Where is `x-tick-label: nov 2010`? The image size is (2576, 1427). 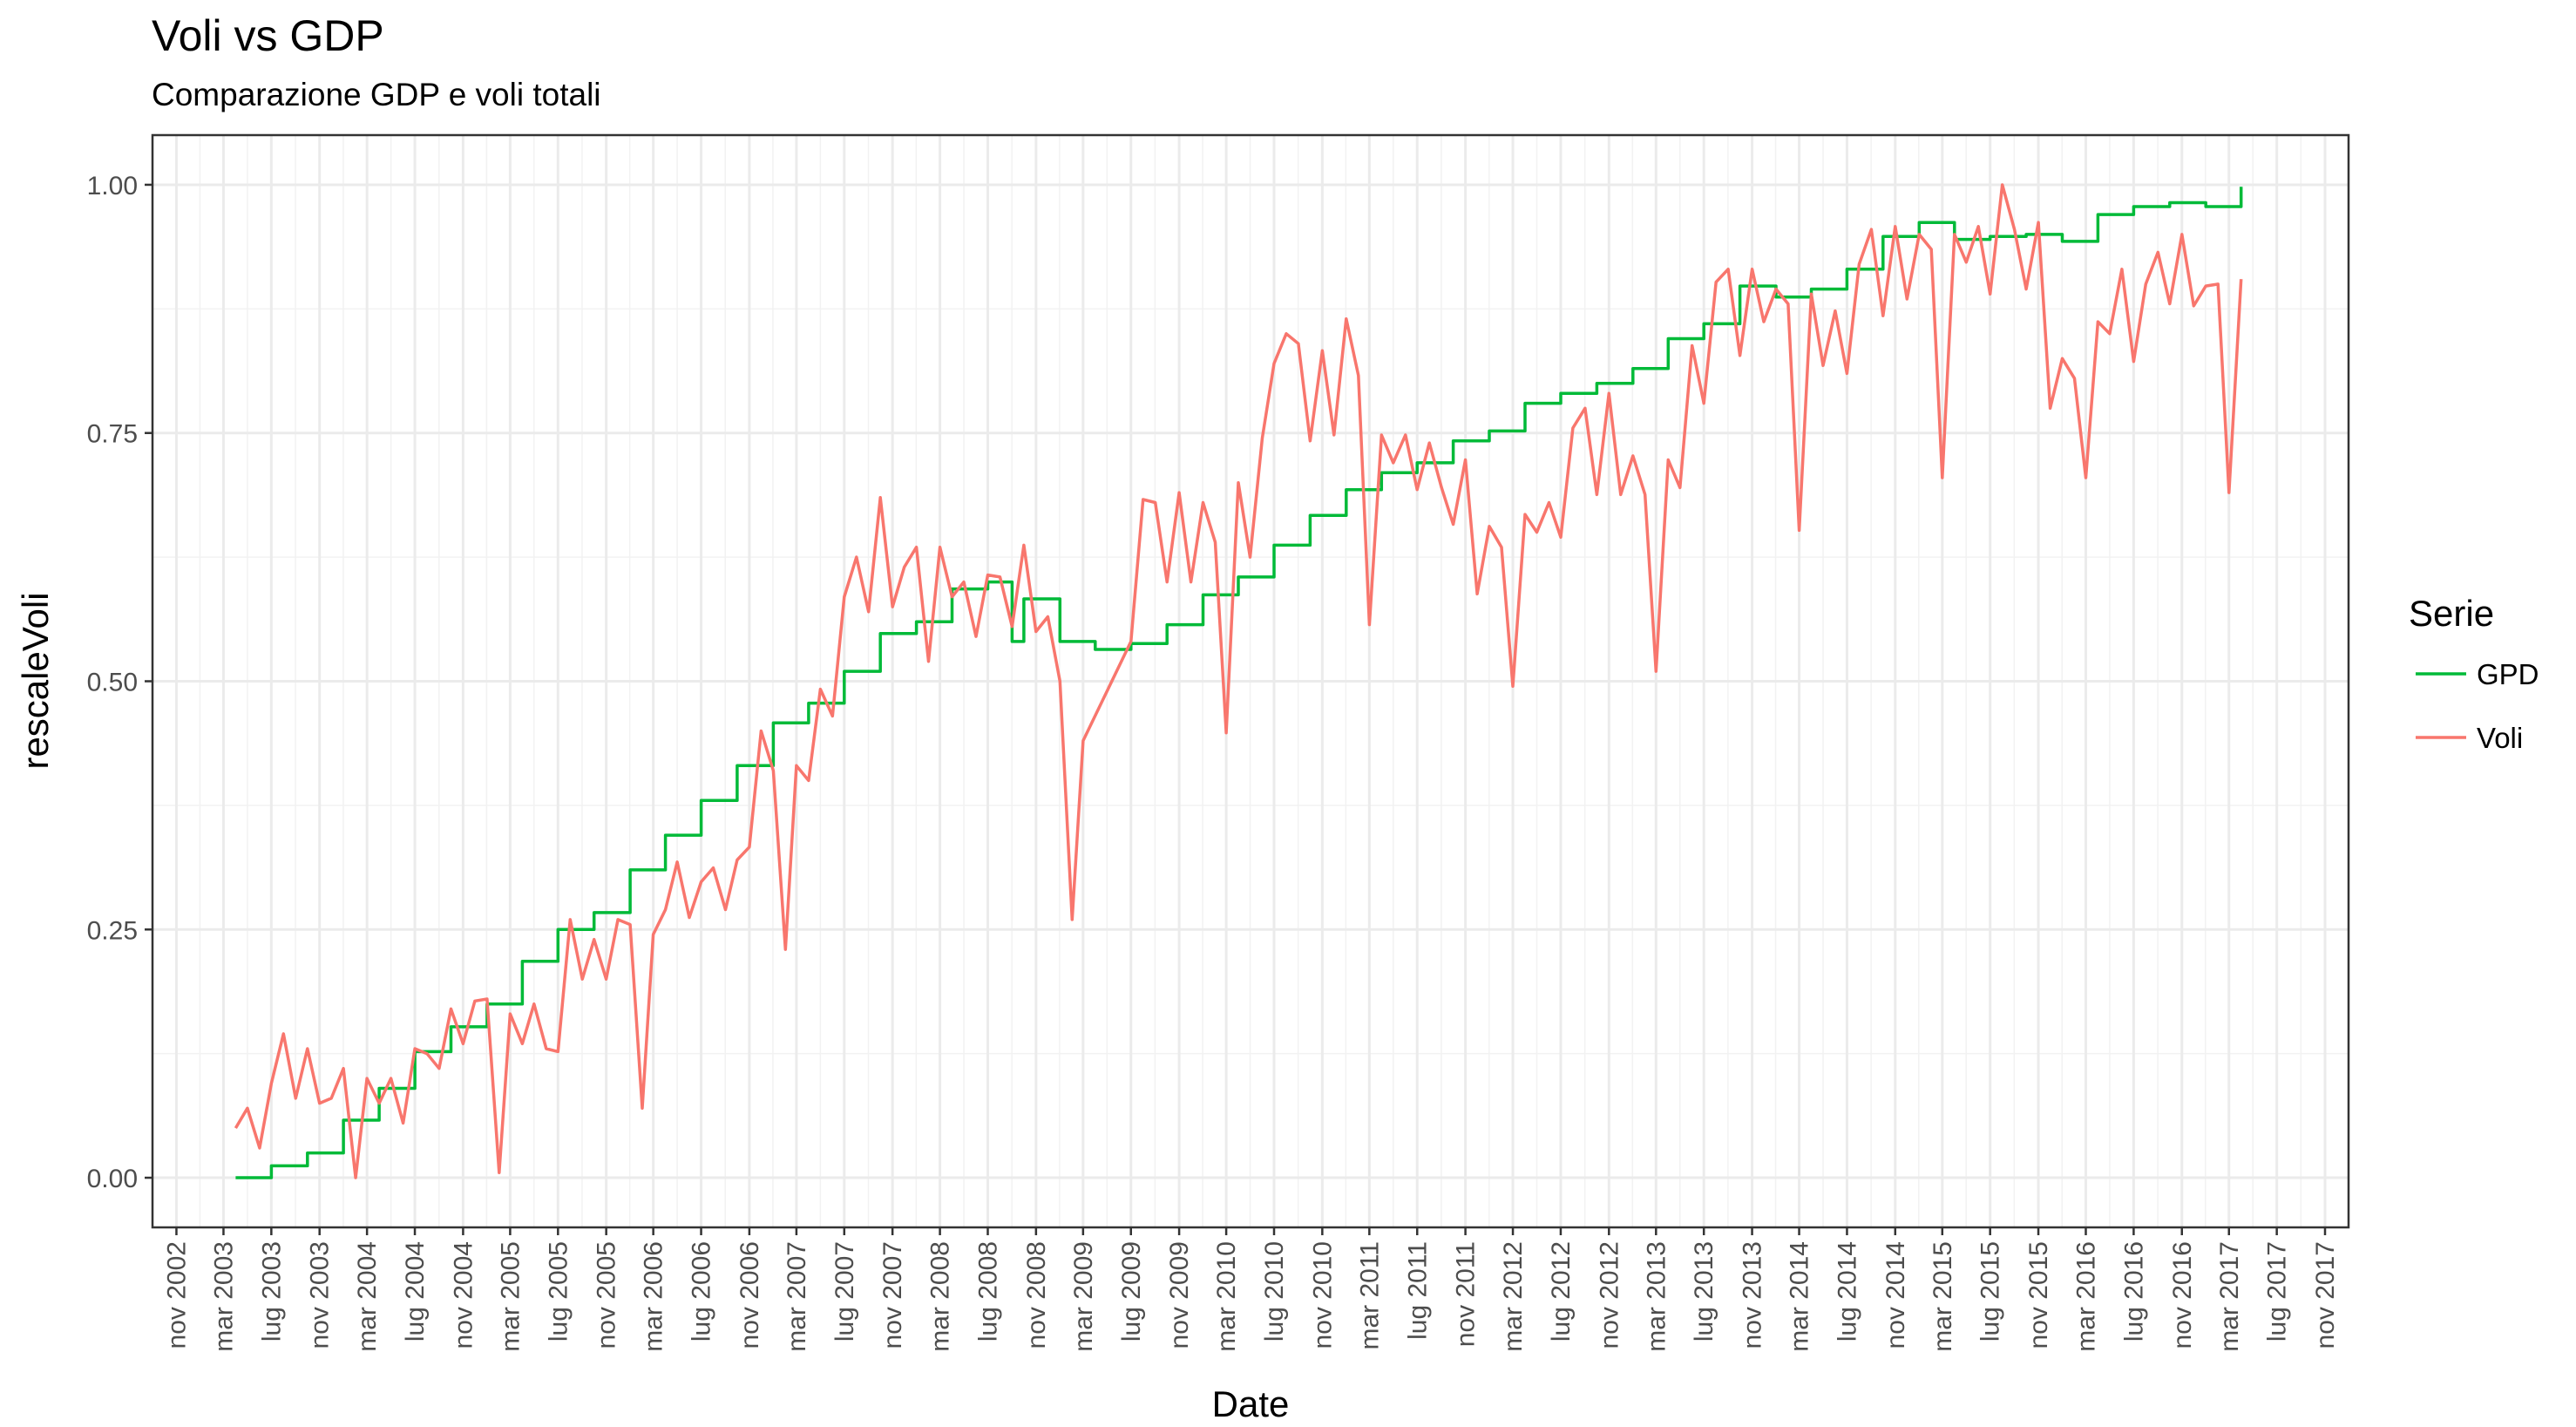 x-tick-label: nov 2010 is located at coordinates (1323, 1295).